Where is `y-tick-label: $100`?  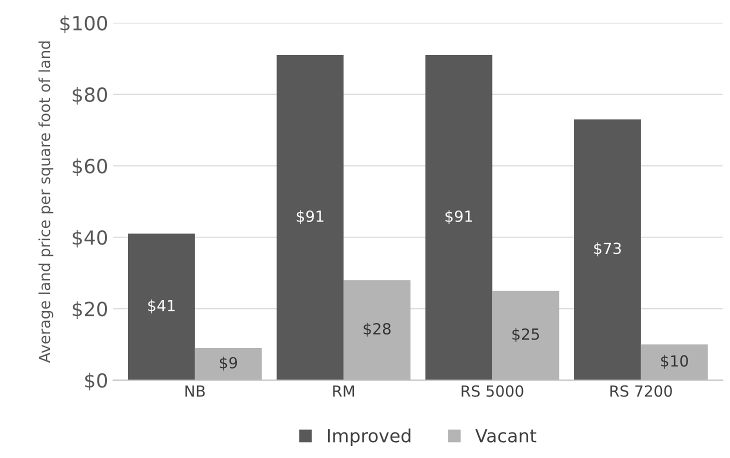
y-tick-label: $100 is located at coordinates (83, 25).